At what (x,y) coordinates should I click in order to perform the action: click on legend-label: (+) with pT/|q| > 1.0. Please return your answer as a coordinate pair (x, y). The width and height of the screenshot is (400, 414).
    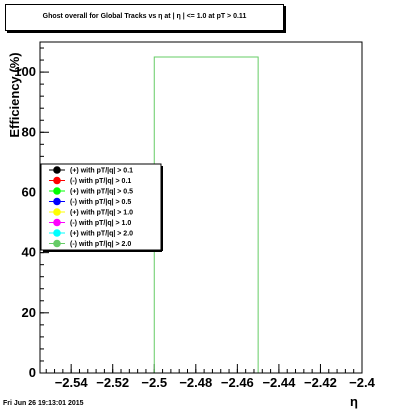
    Looking at the image, I should click on (101, 213).